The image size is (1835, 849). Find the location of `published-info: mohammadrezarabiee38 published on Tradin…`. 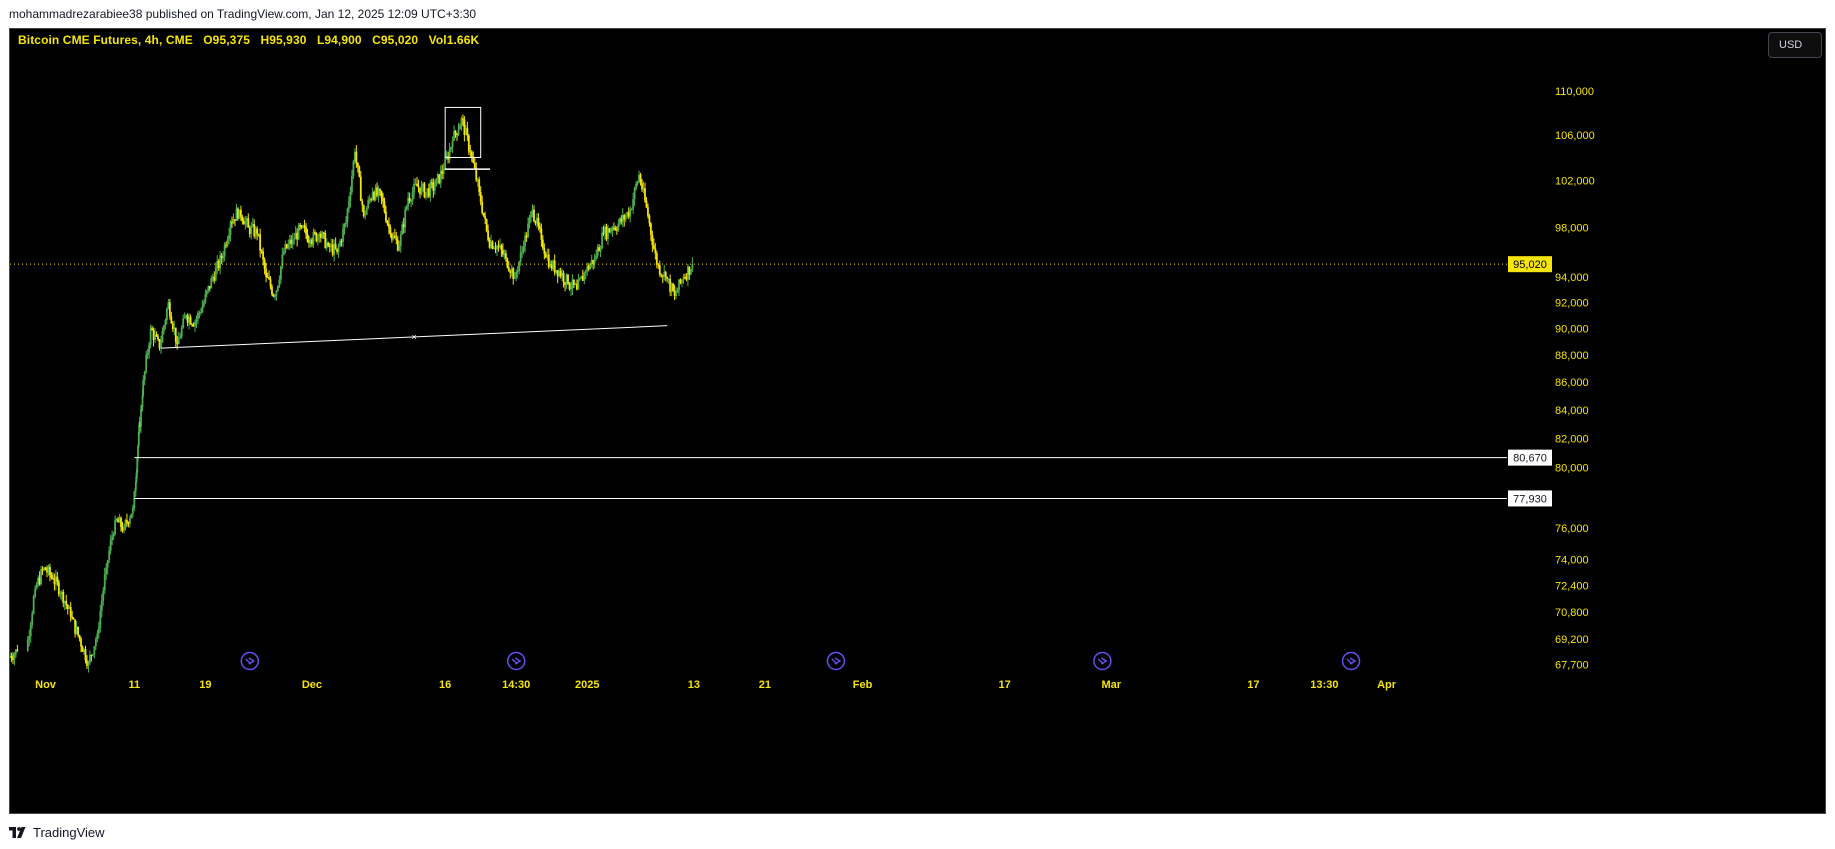

published-info: mohammadrezarabiee38 published on Tradin… is located at coordinates (243, 14).